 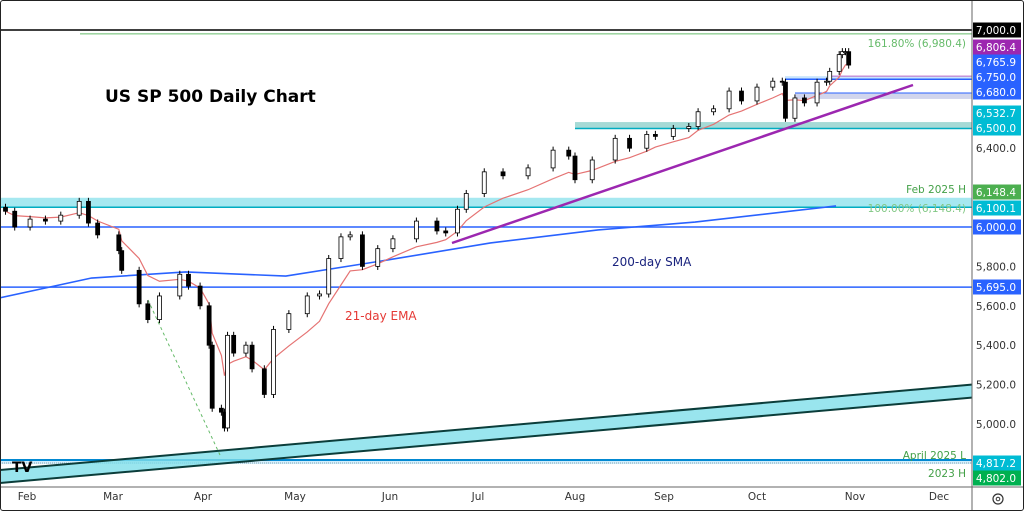 I want to click on fib-retrace-dashed-line, so click(x=184, y=377).